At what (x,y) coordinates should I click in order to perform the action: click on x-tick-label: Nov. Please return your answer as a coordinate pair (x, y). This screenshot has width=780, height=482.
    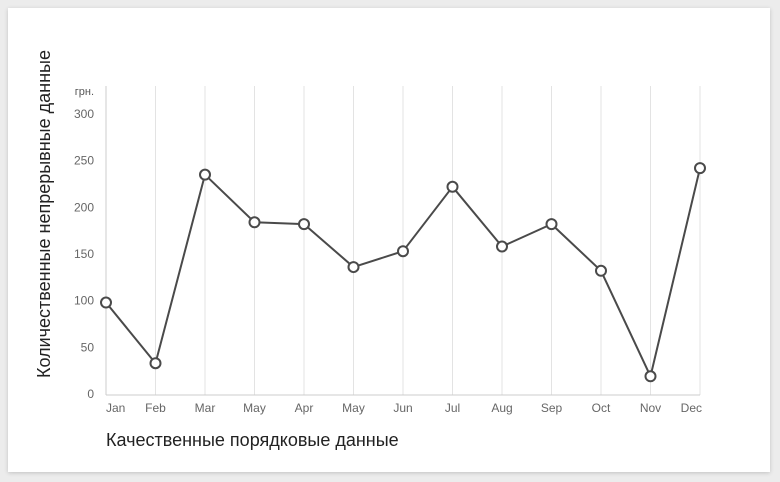
    Looking at the image, I should click on (650, 408).